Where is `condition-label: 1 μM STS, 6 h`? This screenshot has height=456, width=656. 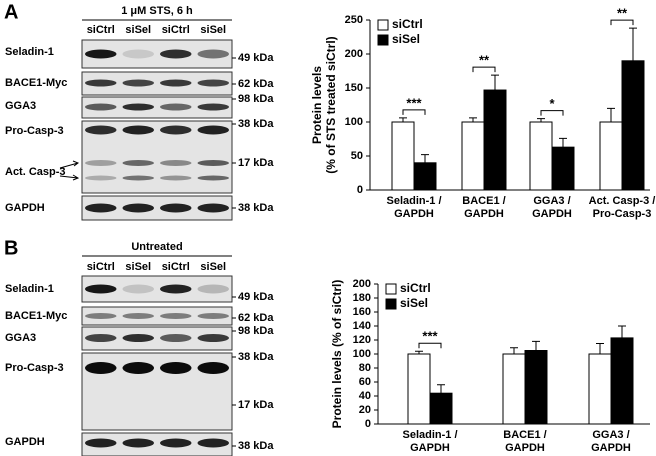 condition-label: 1 μM STS, 6 h is located at coordinates (157, 11).